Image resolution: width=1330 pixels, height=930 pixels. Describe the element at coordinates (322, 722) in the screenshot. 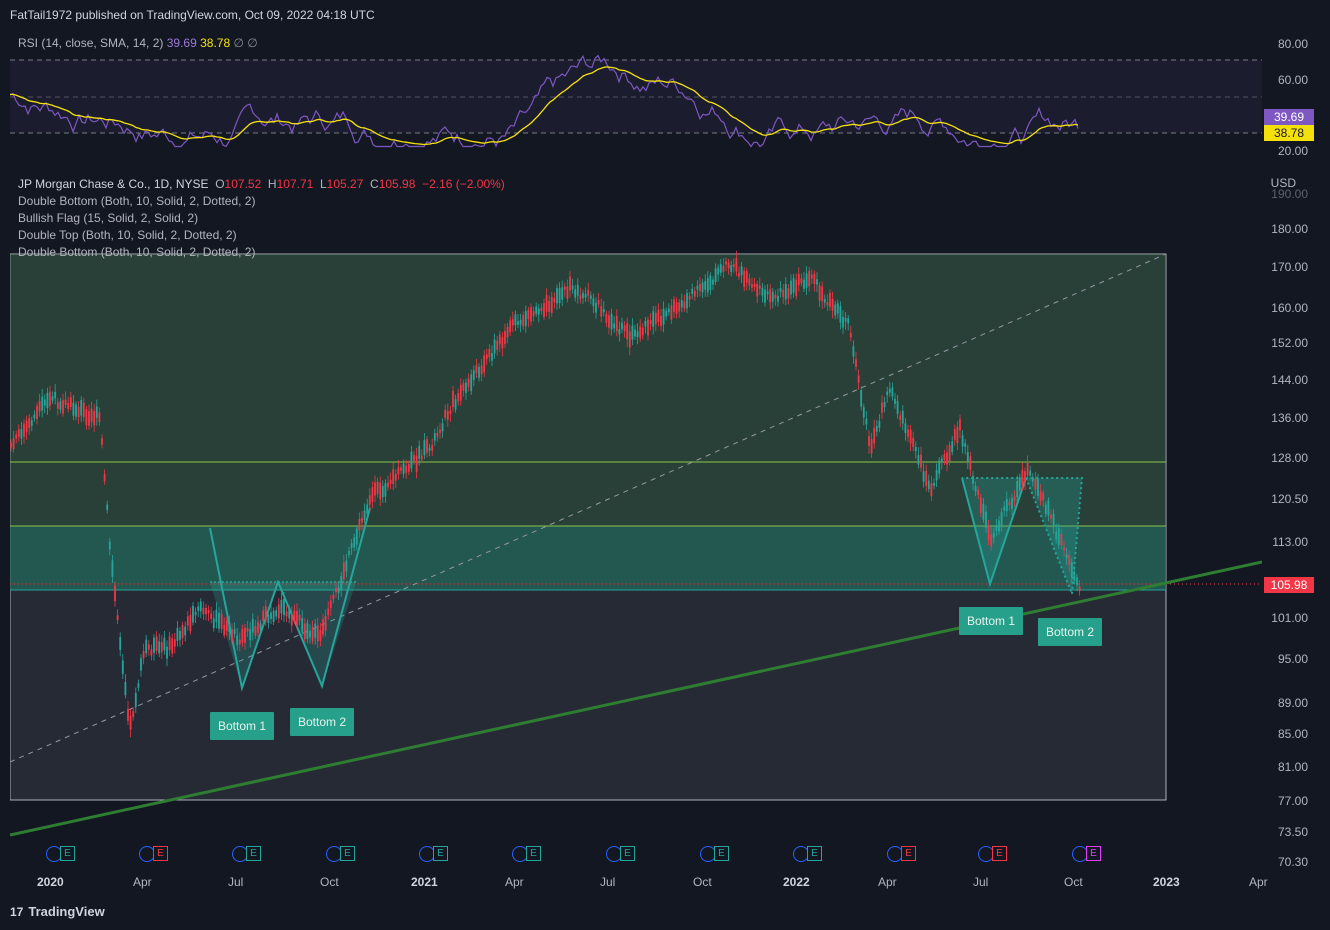

I see `pattern-label-left-bottom-2: Bottom 2` at that location.